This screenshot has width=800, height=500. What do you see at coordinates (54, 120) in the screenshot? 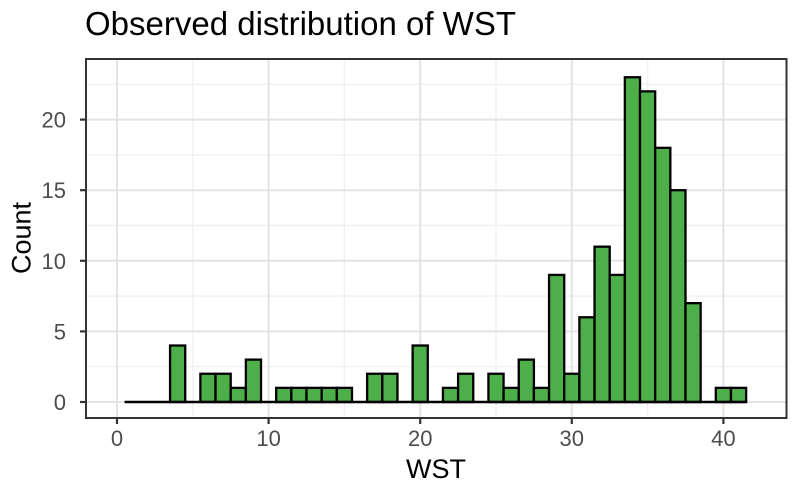
I see `y-tick-label: 20` at bounding box center [54, 120].